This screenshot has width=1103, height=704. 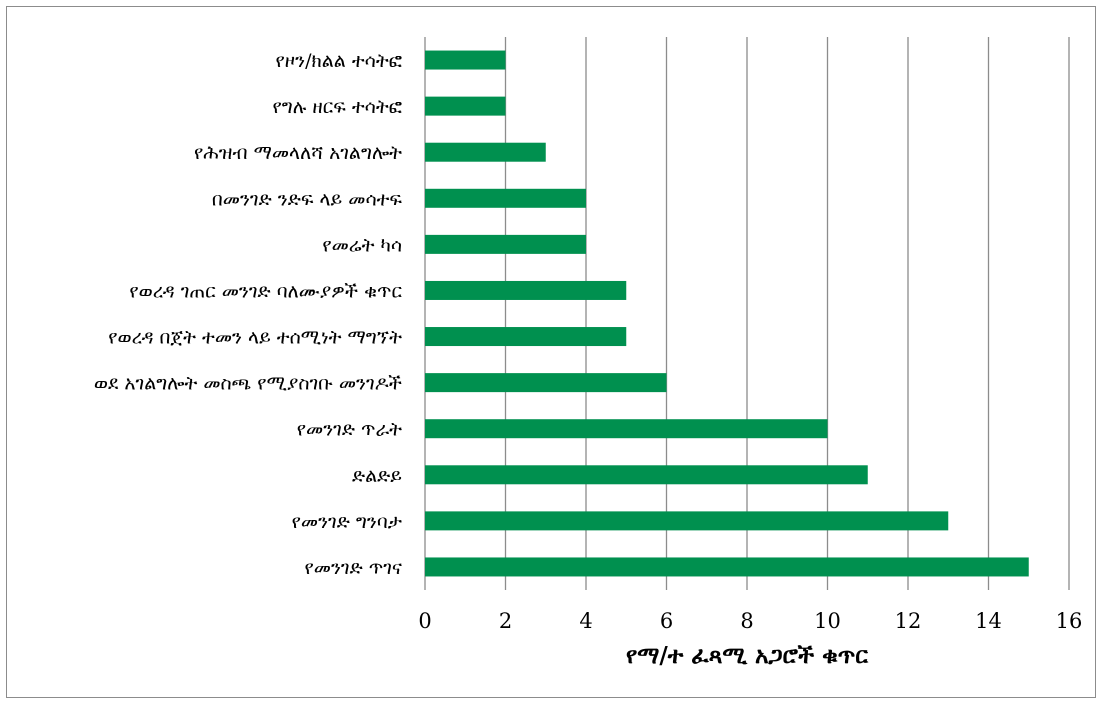 I want to click on x-tick-label: 14, so click(x=988, y=621).